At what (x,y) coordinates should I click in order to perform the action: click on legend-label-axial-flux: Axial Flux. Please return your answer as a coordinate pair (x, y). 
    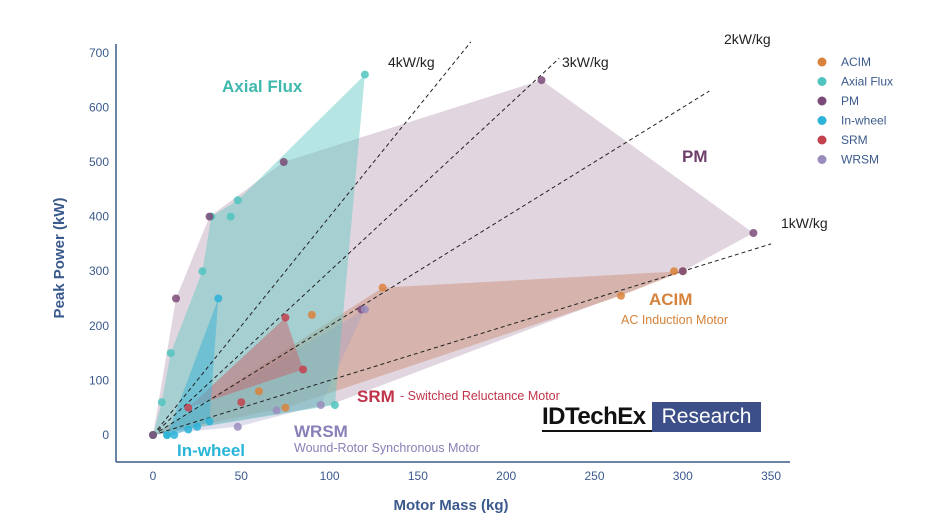
    Looking at the image, I should click on (867, 82).